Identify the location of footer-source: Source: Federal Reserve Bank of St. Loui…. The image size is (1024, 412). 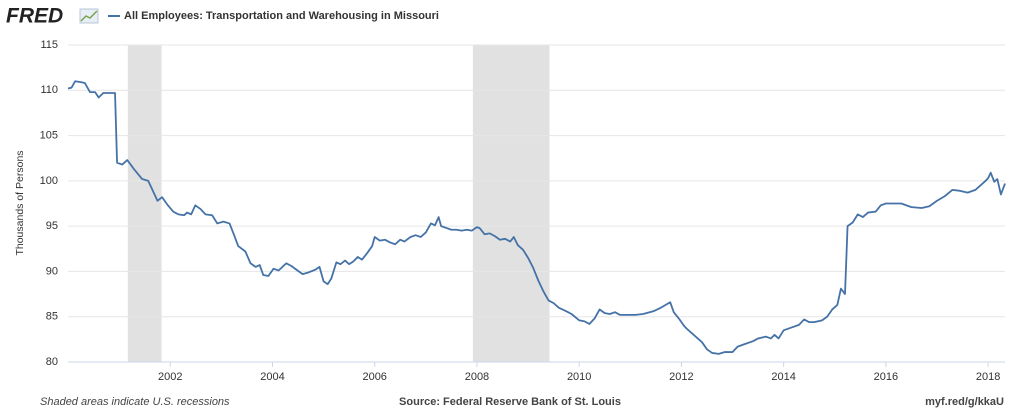
(510, 402).